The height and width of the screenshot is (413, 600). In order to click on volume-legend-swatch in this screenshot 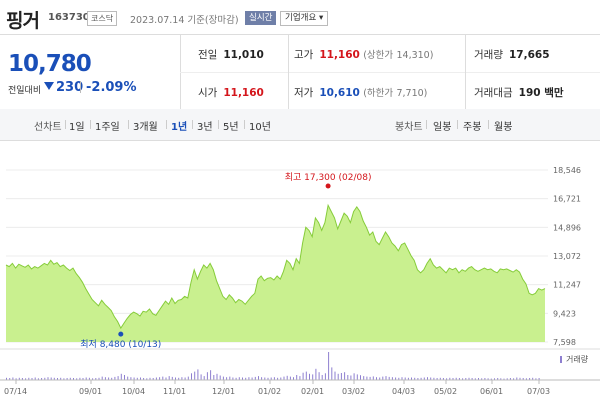, I will do `click(561, 359)`.